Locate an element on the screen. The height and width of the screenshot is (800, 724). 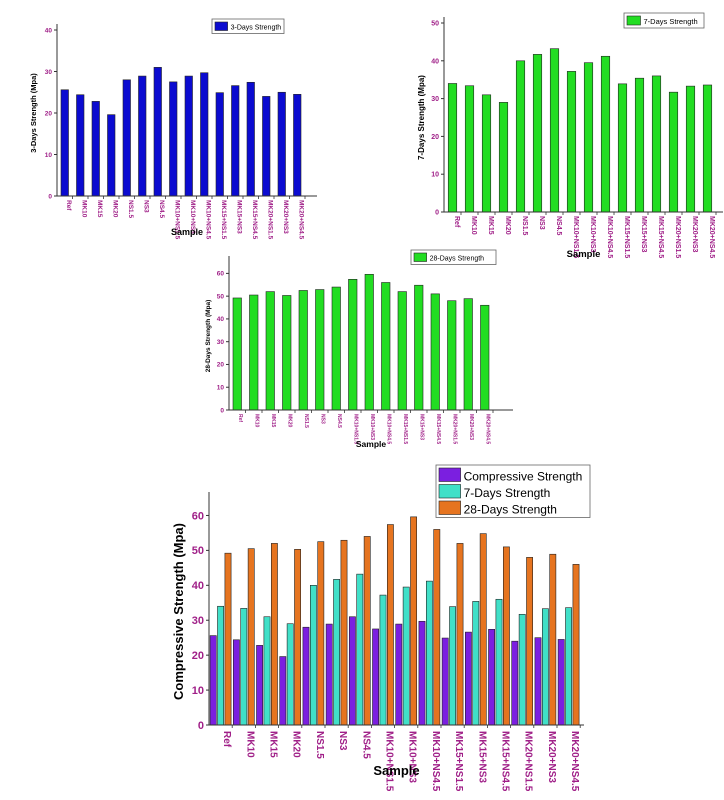
bar-MK15+NS4.5-2 is located at coordinates (499, 662).